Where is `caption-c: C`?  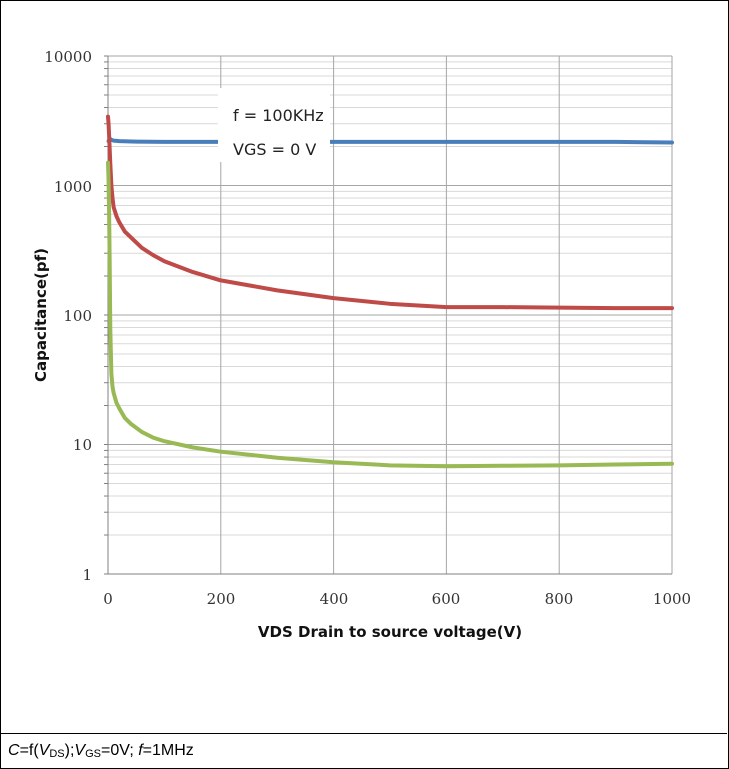 caption-c: C is located at coordinates (14, 750).